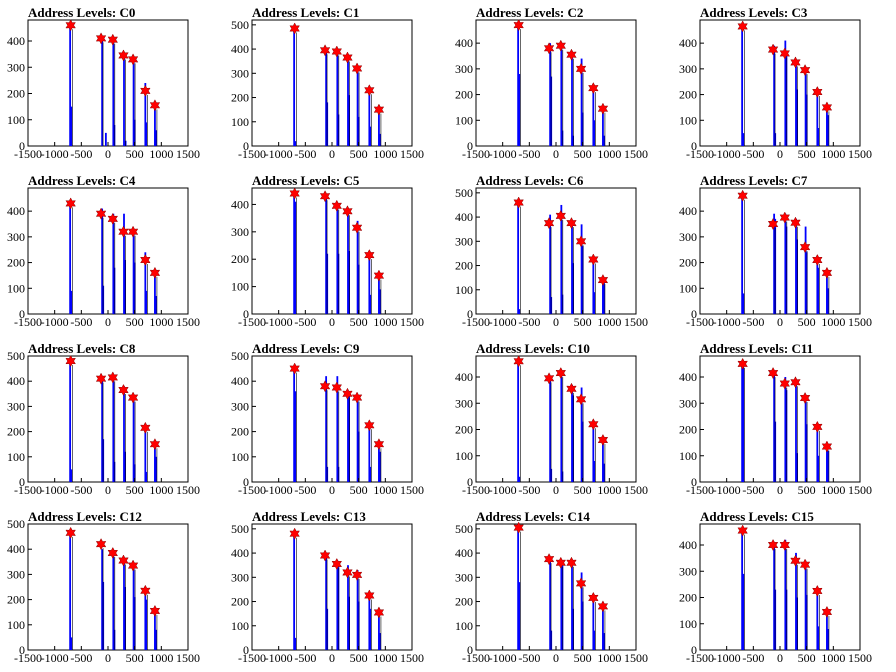  I want to click on panel-title: Address Levels: C1, so click(306, 12).